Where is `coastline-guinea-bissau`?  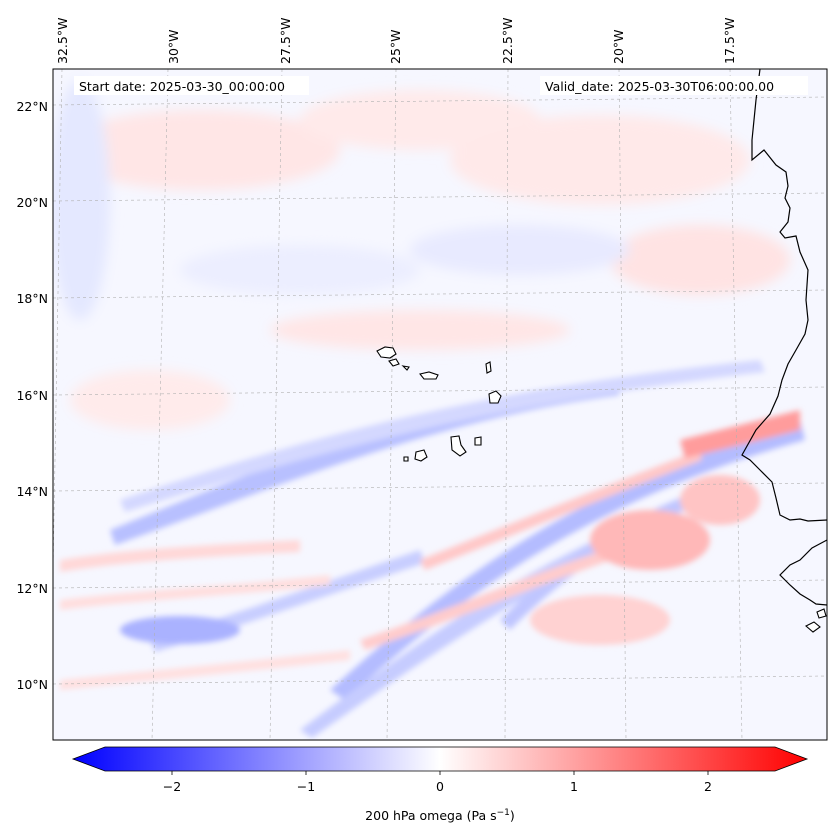
coastline-guinea-bissau is located at coordinates (803, 572).